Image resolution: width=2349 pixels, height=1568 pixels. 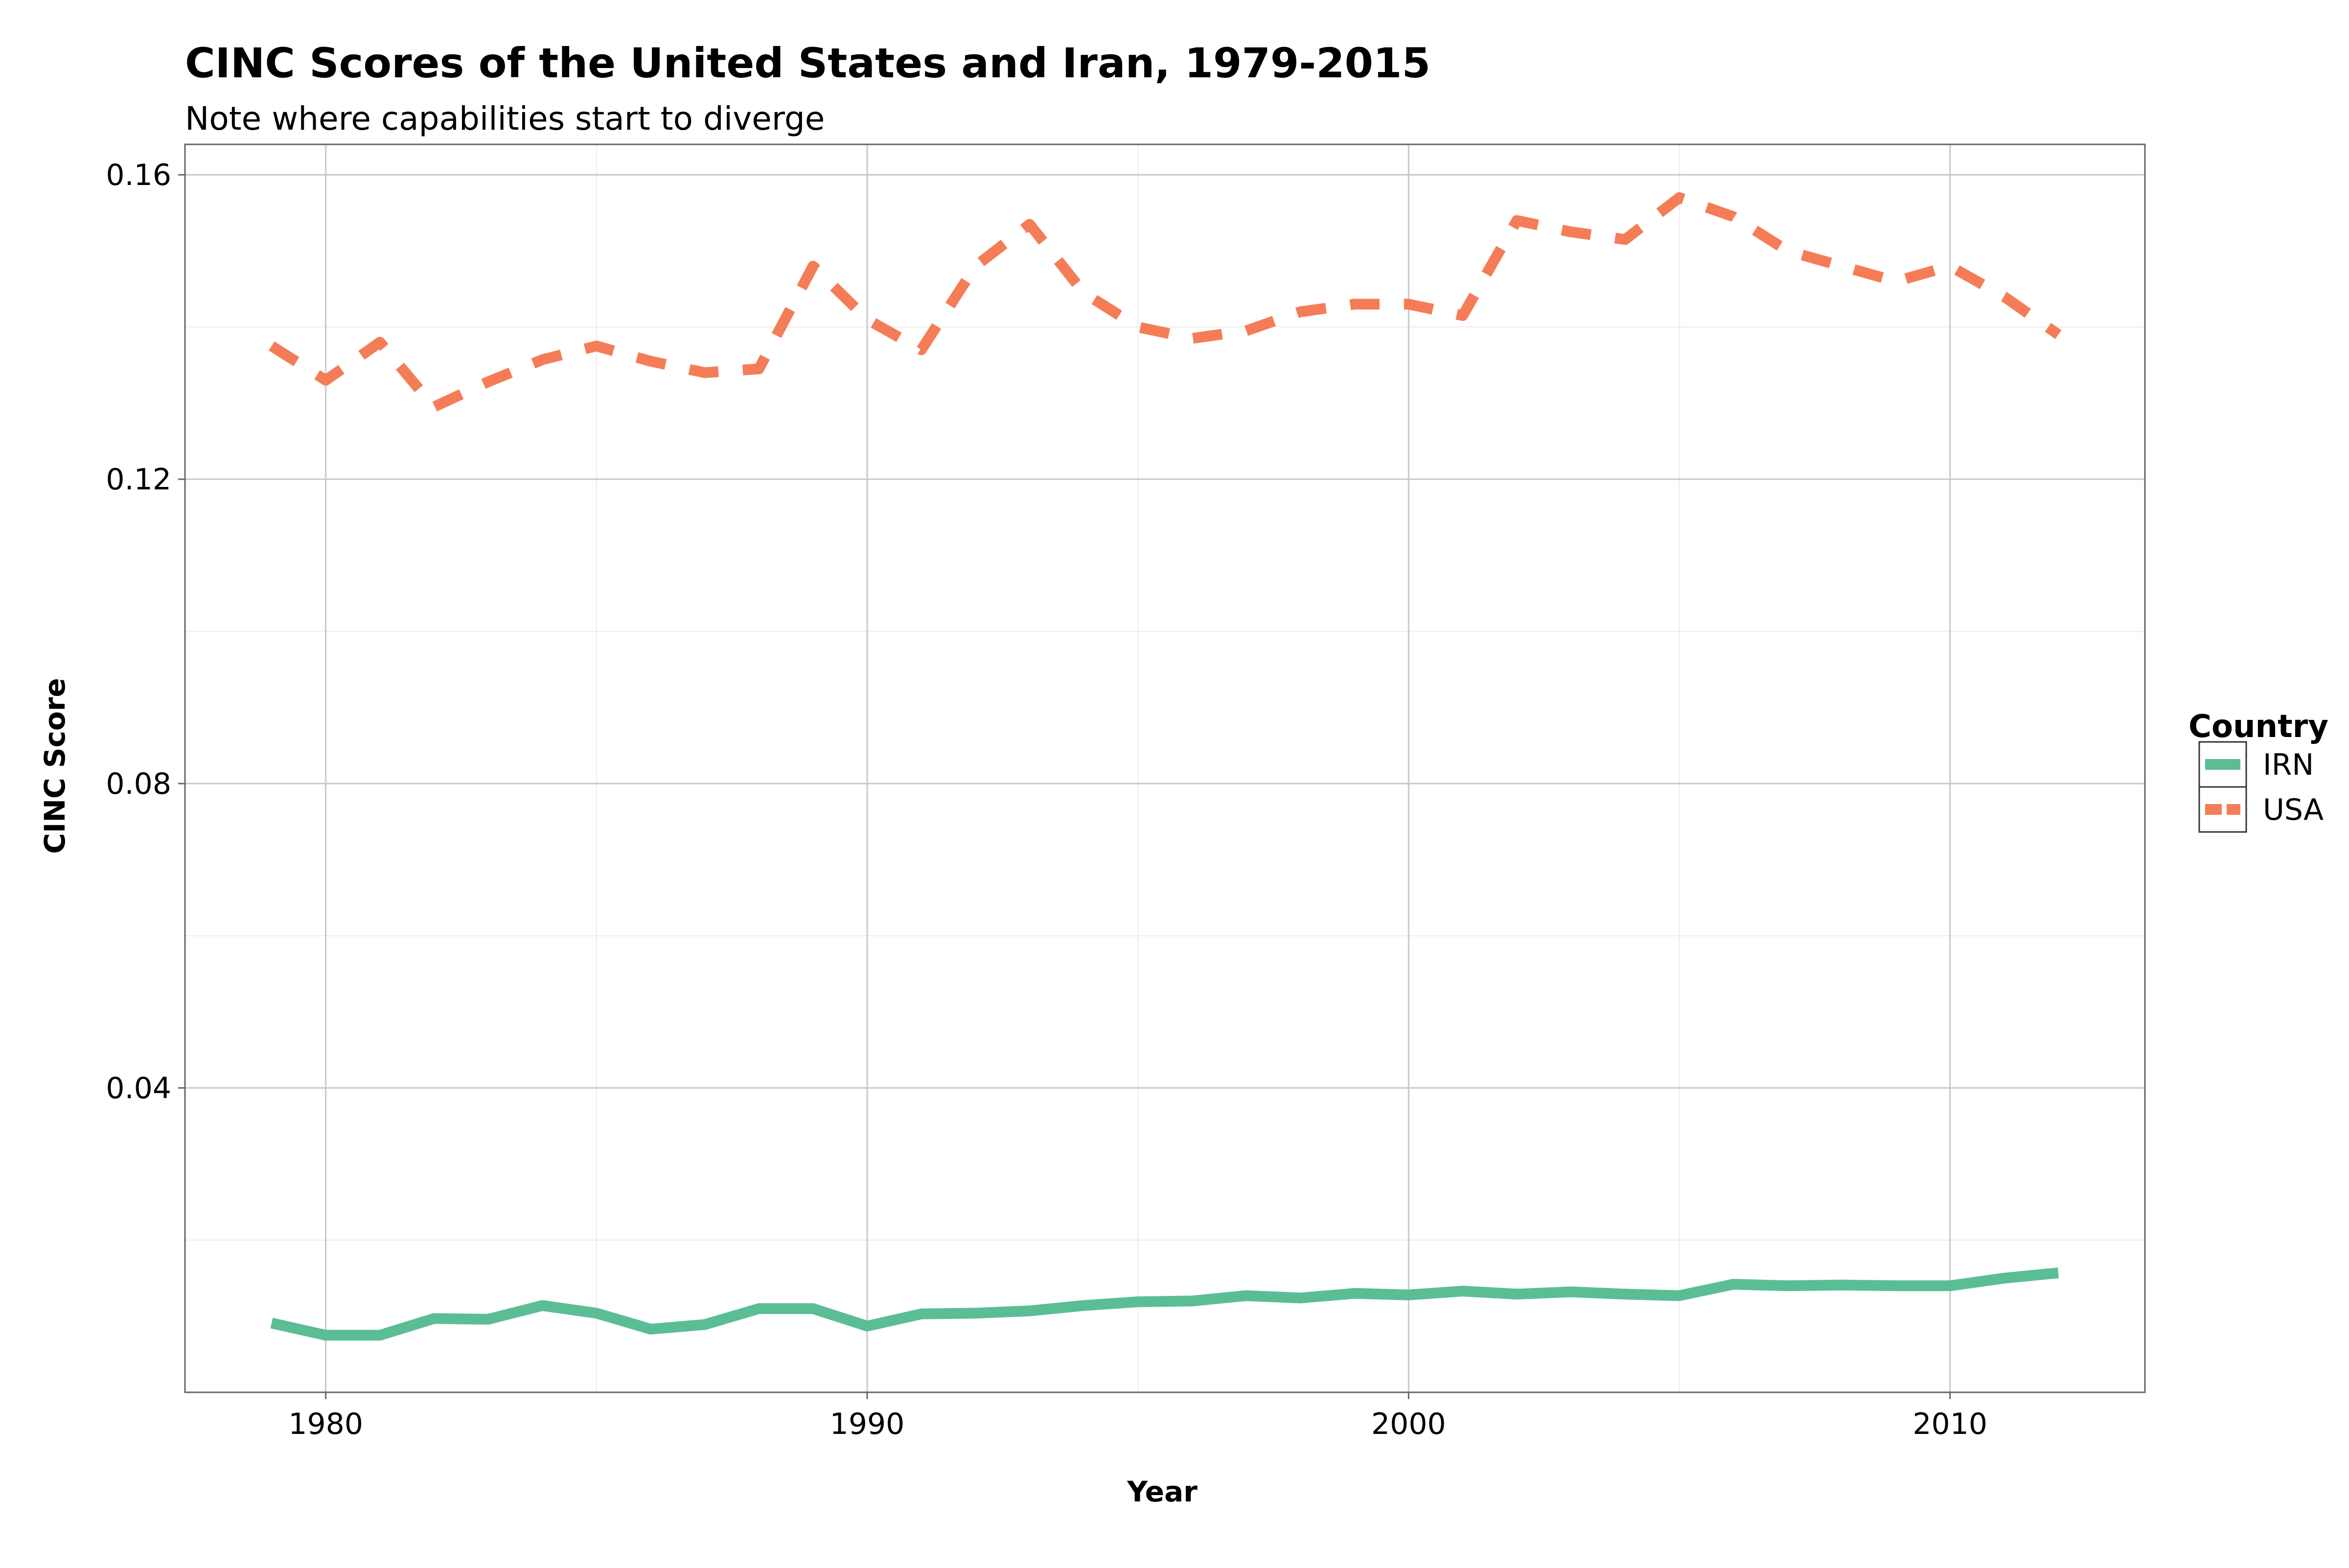 What do you see at coordinates (138, 175) in the screenshot?
I see `y-tick-label: 0.16` at bounding box center [138, 175].